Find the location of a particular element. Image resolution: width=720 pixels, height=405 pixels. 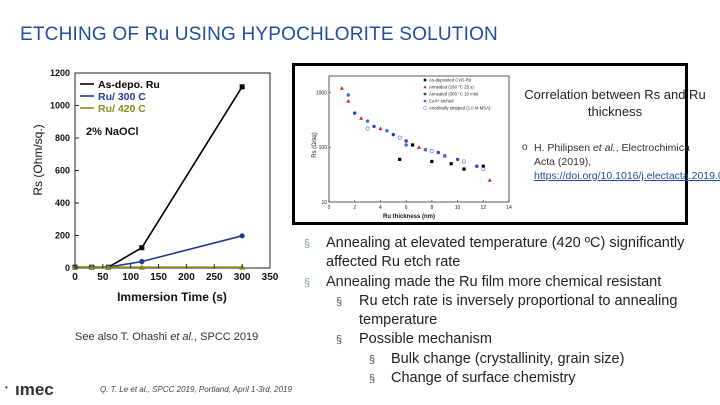

inset-legend-label: Annealed (180 °C 25 s) is located at coordinates (451, 87).